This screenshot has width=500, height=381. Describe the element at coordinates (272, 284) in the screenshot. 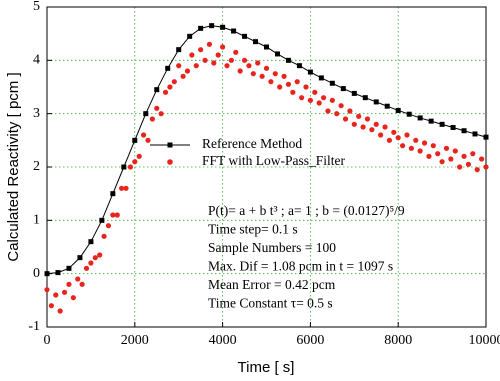

I see `annotation: Mean Error = 0.42 pcm` at that location.